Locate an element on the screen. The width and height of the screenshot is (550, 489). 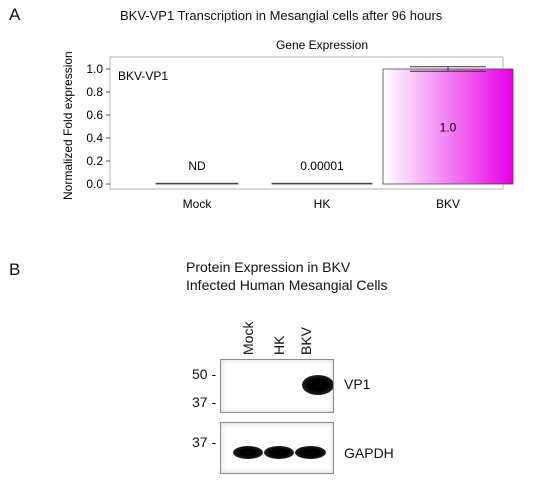
x-tick-label-mock: Mock is located at coordinates (198, 204).